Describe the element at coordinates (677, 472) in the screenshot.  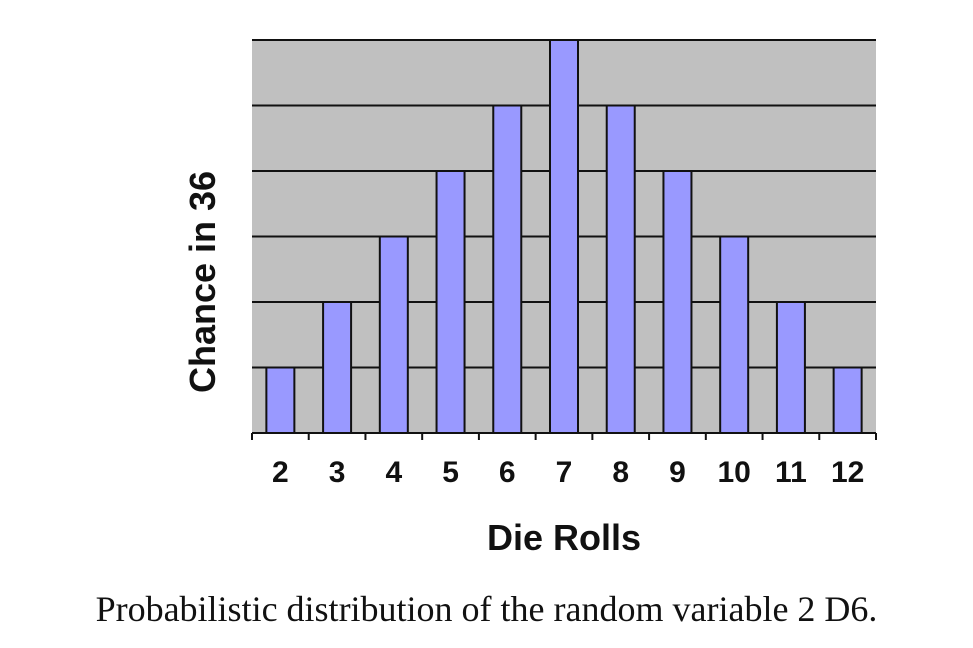
I see `x-tick-label: 9` at that location.